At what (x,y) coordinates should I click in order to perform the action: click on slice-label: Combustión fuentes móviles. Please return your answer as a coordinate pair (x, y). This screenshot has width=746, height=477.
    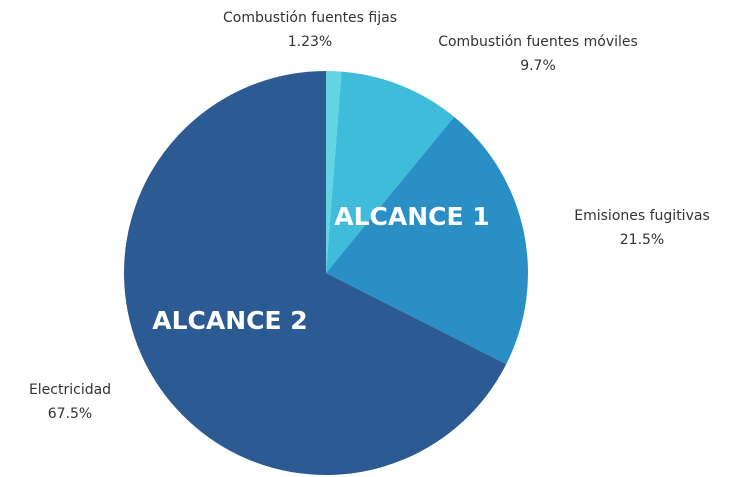
    Looking at the image, I should click on (538, 42).